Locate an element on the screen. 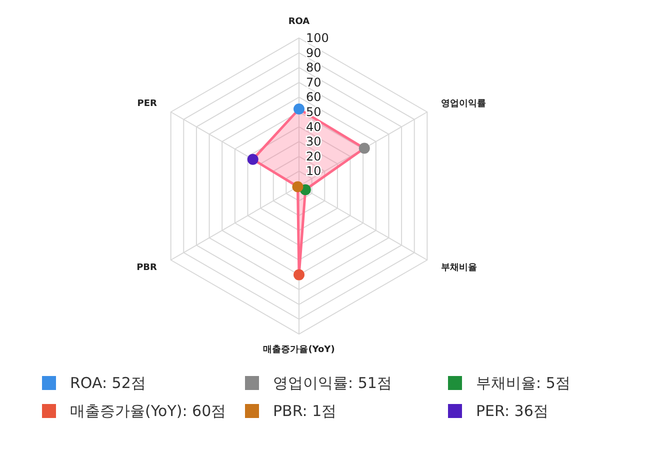  text: 매출증가율(YoY): 60점 is located at coordinates (148, 411).